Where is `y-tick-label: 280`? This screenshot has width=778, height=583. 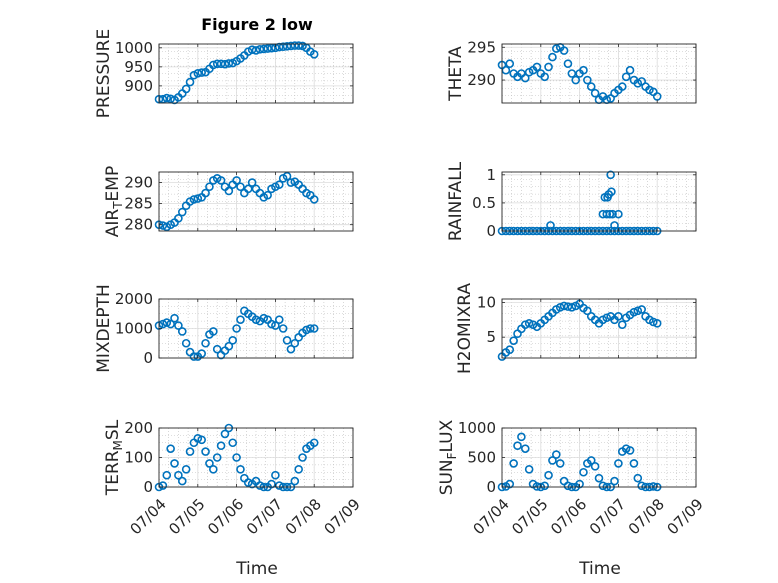 y-tick-label: 280 is located at coordinates (138, 225).